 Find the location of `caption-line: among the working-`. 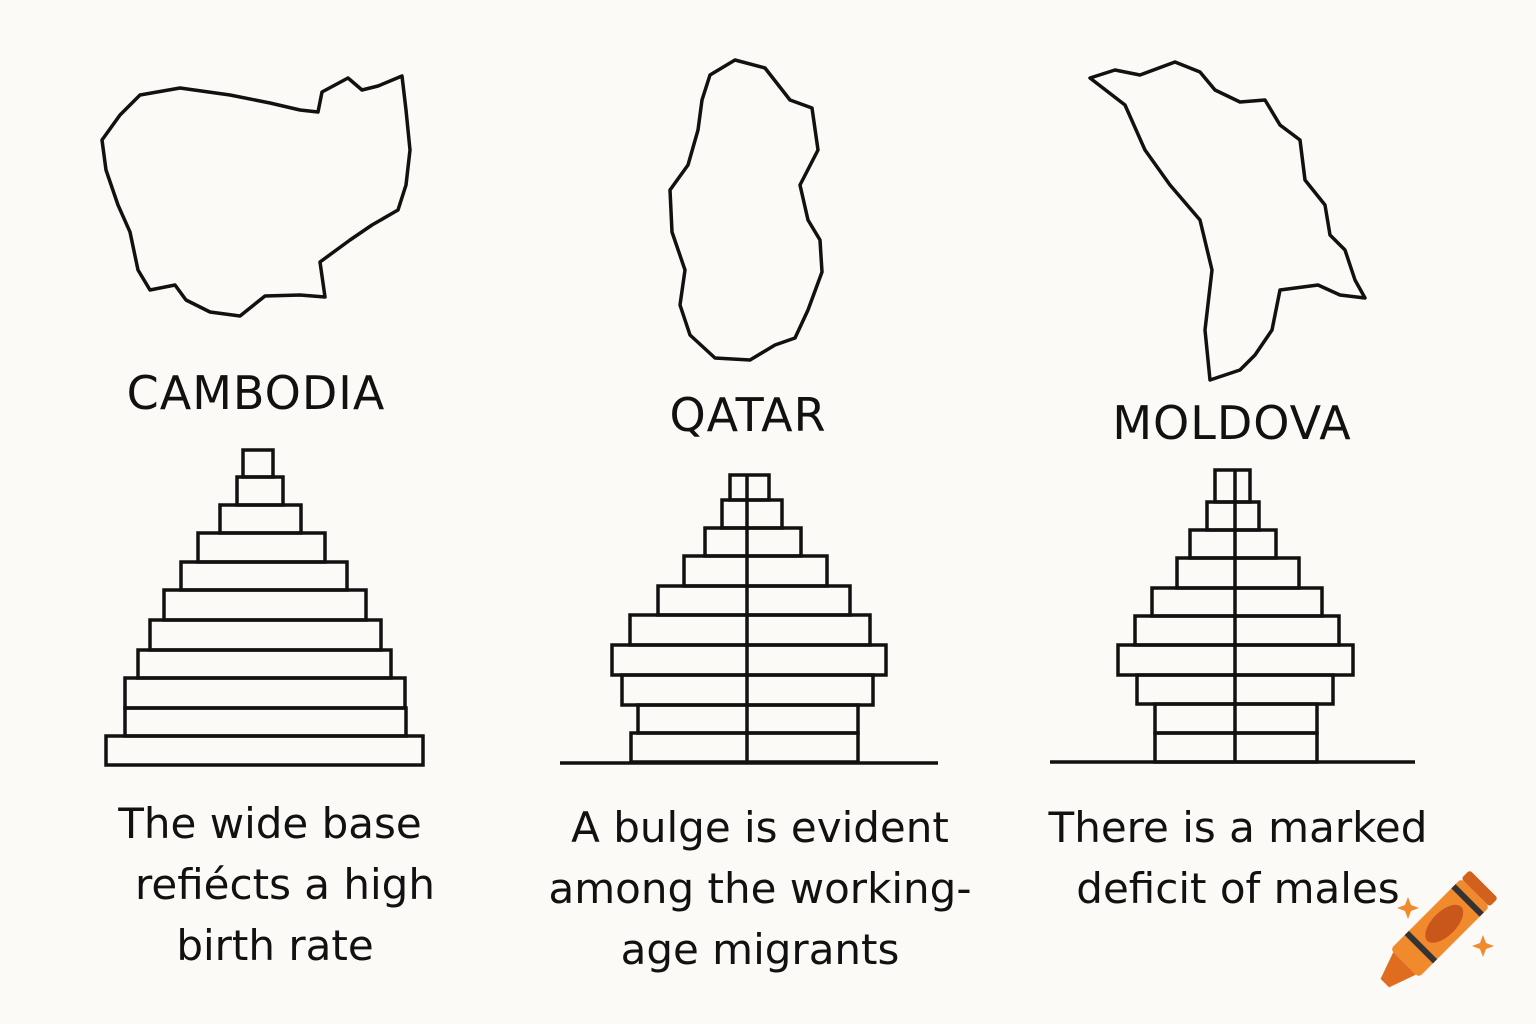

caption-line: among the working- is located at coordinates (760, 888).